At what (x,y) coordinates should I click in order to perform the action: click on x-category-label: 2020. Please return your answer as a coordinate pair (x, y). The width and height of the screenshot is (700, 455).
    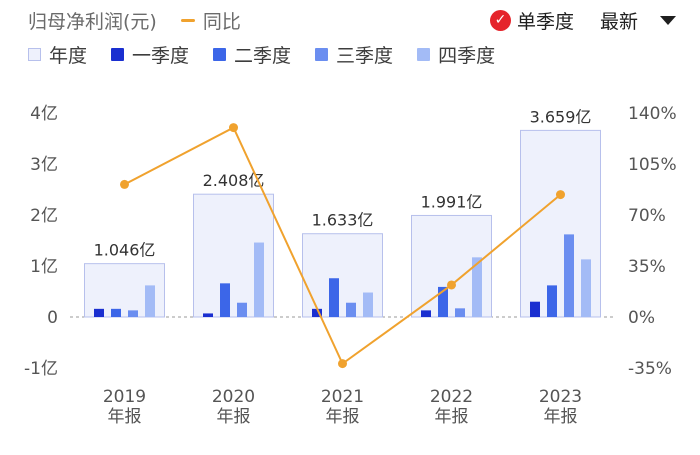
    Looking at the image, I should click on (233, 397).